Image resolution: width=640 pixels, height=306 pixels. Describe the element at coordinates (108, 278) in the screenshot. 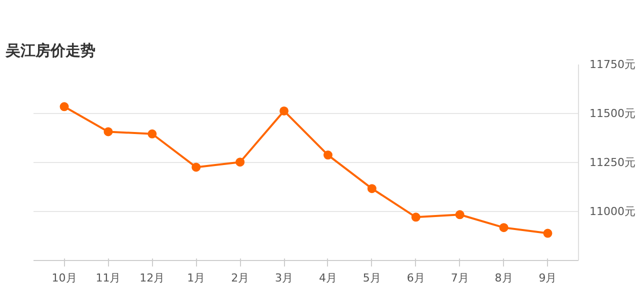

I see `x-tick-label: 11月` at that location.